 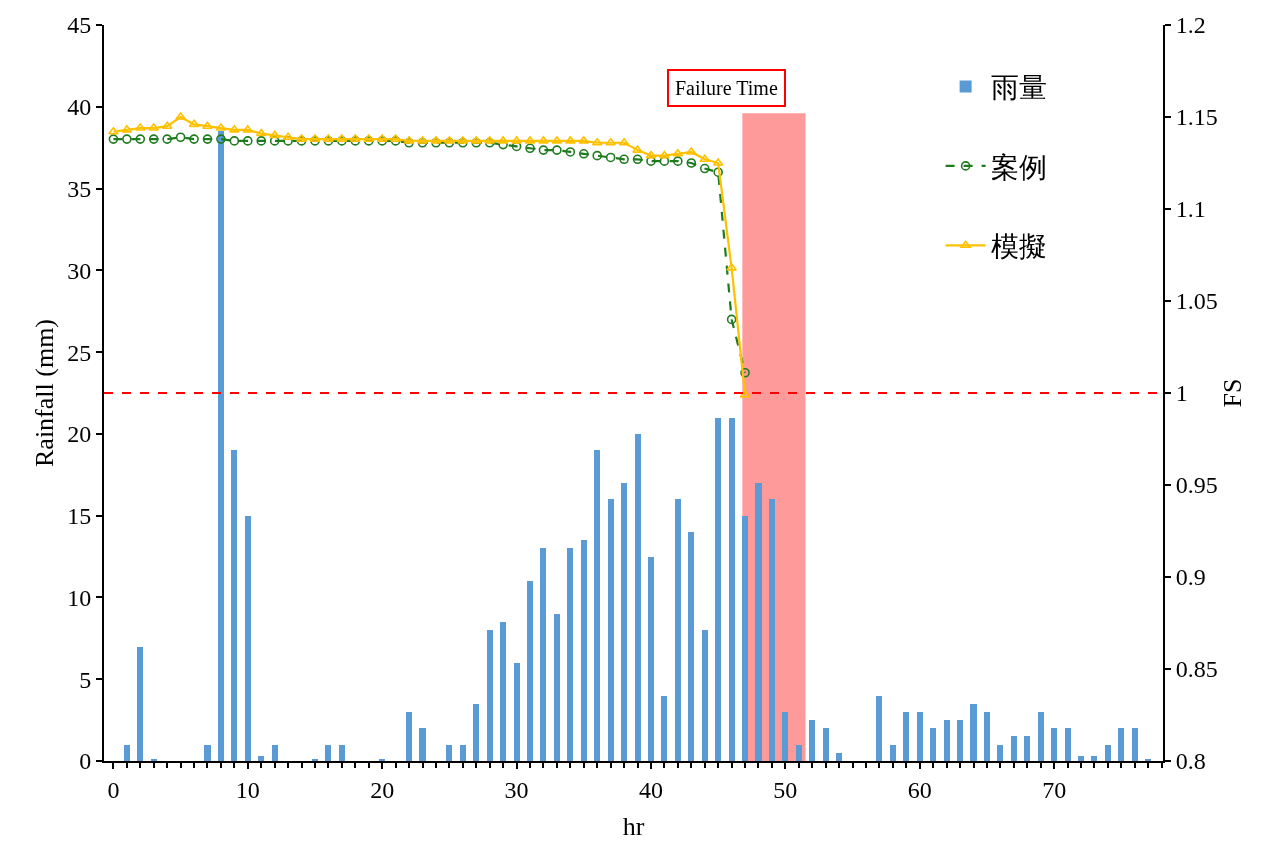 What do you see at coordinates (79, 107) in the screenshot?
I see `y-tick-label: 40` at bounding box center [79, 107].